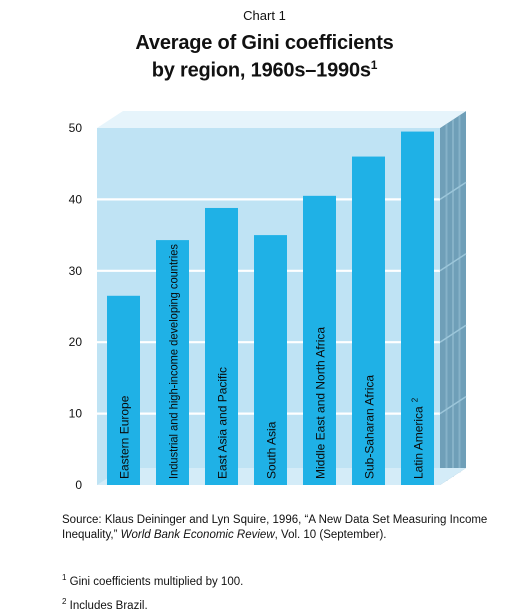 This screenshot has height=616, width=529. Describe the element at coordinates (125, 437) in the screenshot. I see `bar-category-label: Eastern Europe` at that location.